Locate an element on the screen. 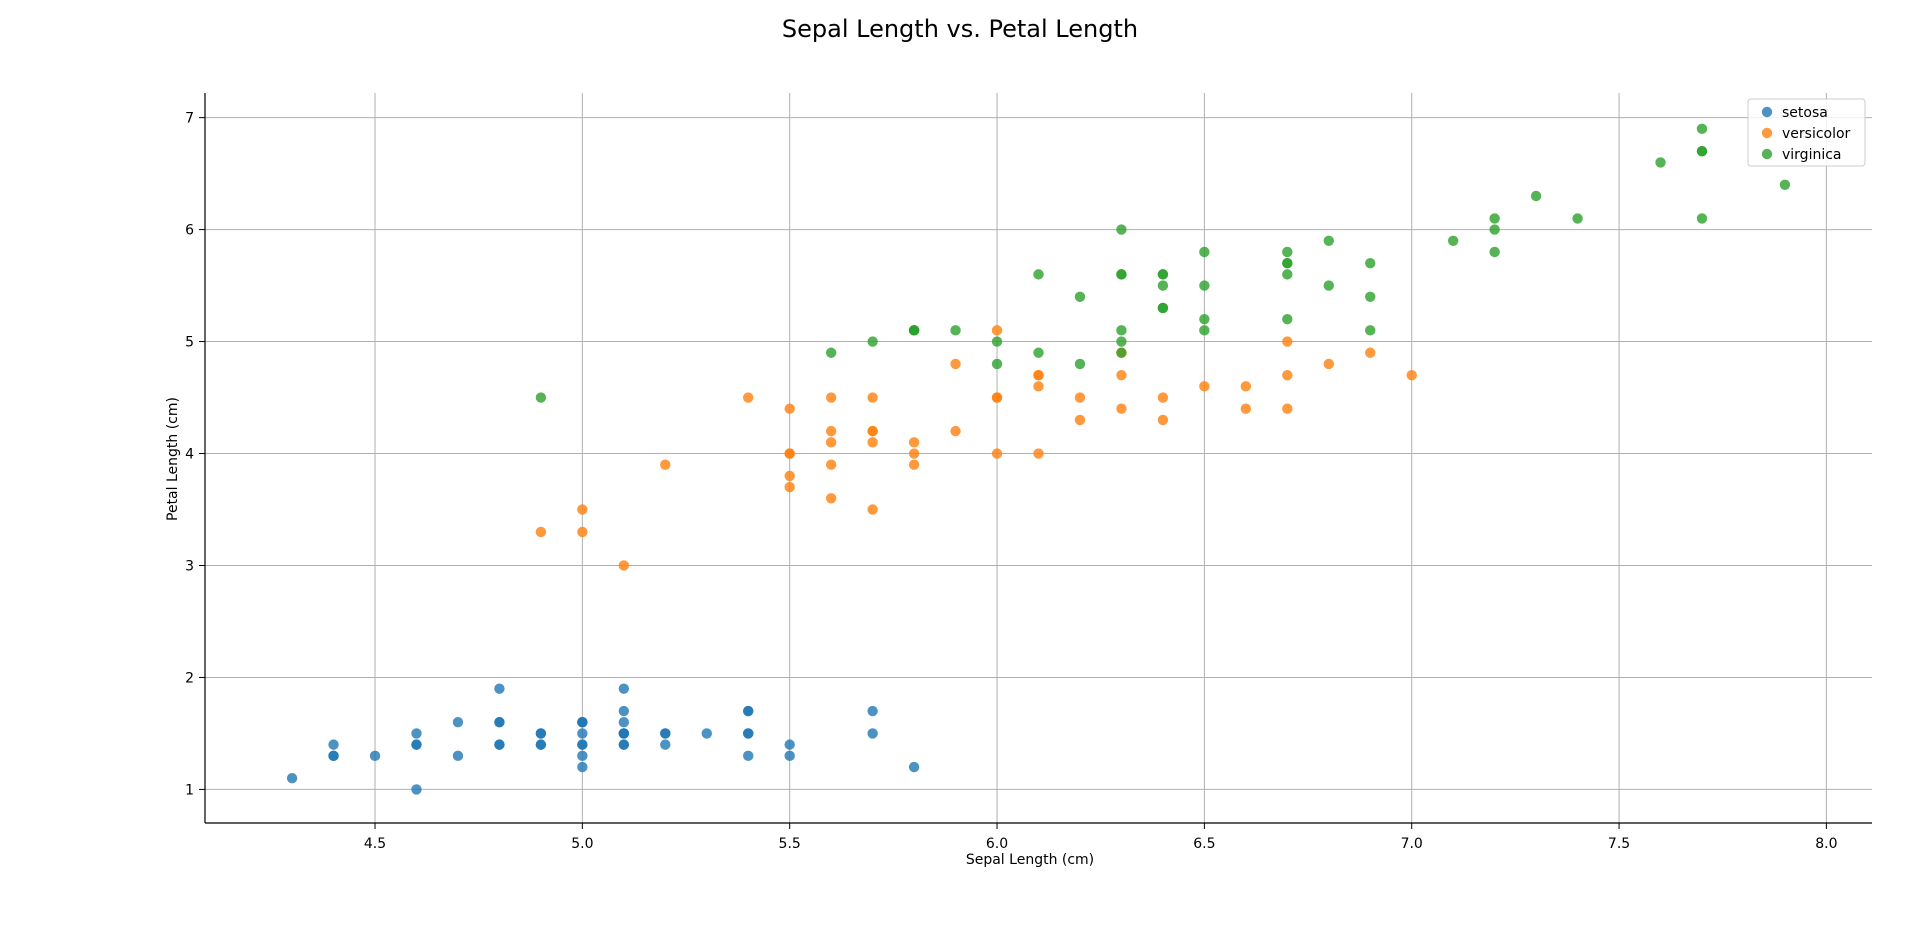 Image resolution: width=1920 pixels, height=927 pixels. y-tick-label-6: 7 is located at coordinates (189, 119).